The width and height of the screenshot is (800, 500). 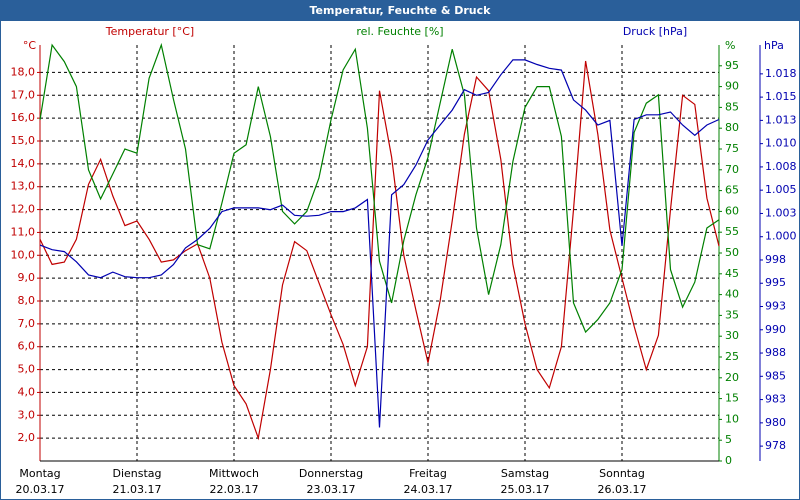 I want to click on y-axis-title: Temperatur [°C], so click(x=149, y=31).